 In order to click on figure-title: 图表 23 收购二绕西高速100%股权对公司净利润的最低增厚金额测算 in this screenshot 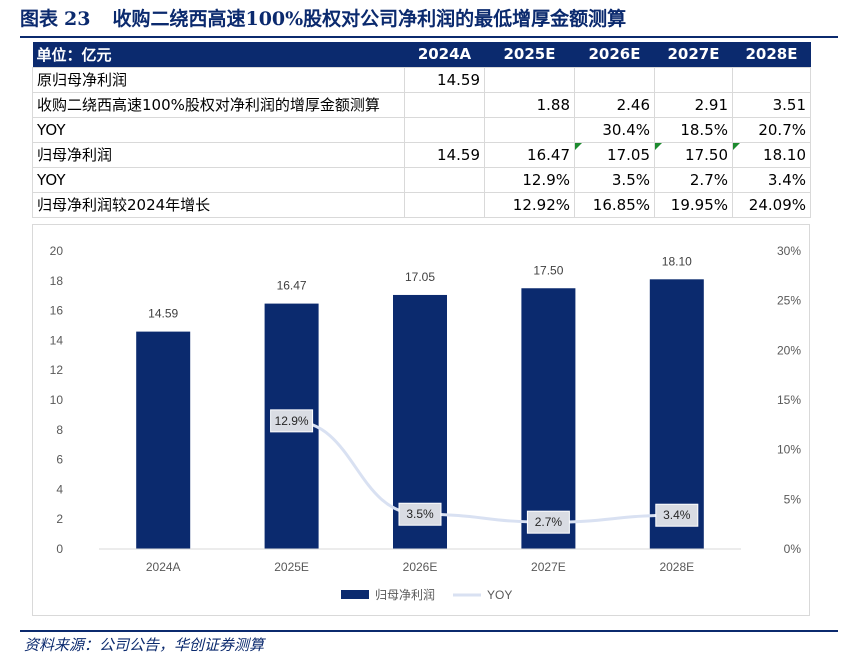, I will do `click(429, 21)`.